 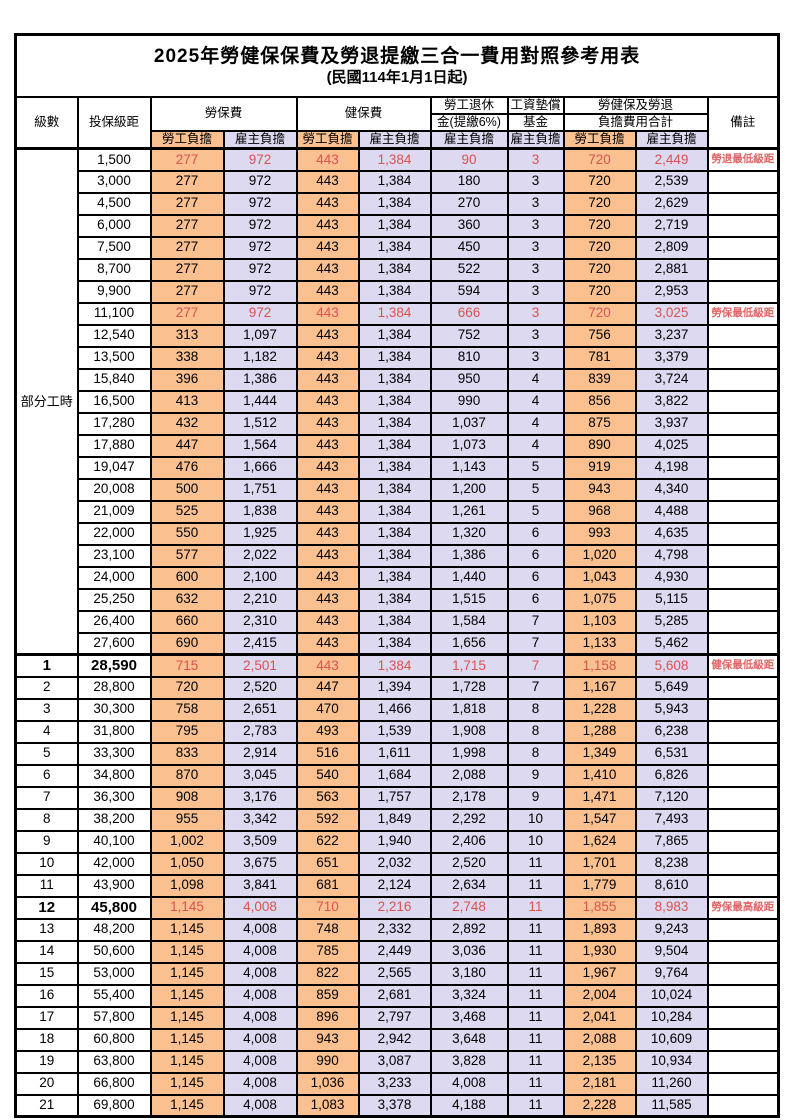 I want to click on cell-pension-employer: 1,515, so click(x=469, y=599).